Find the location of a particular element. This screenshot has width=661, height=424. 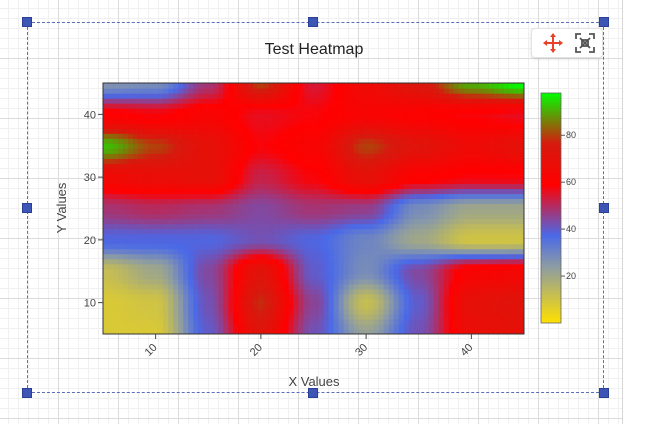

move-icon is located at coordinates (553, 43).